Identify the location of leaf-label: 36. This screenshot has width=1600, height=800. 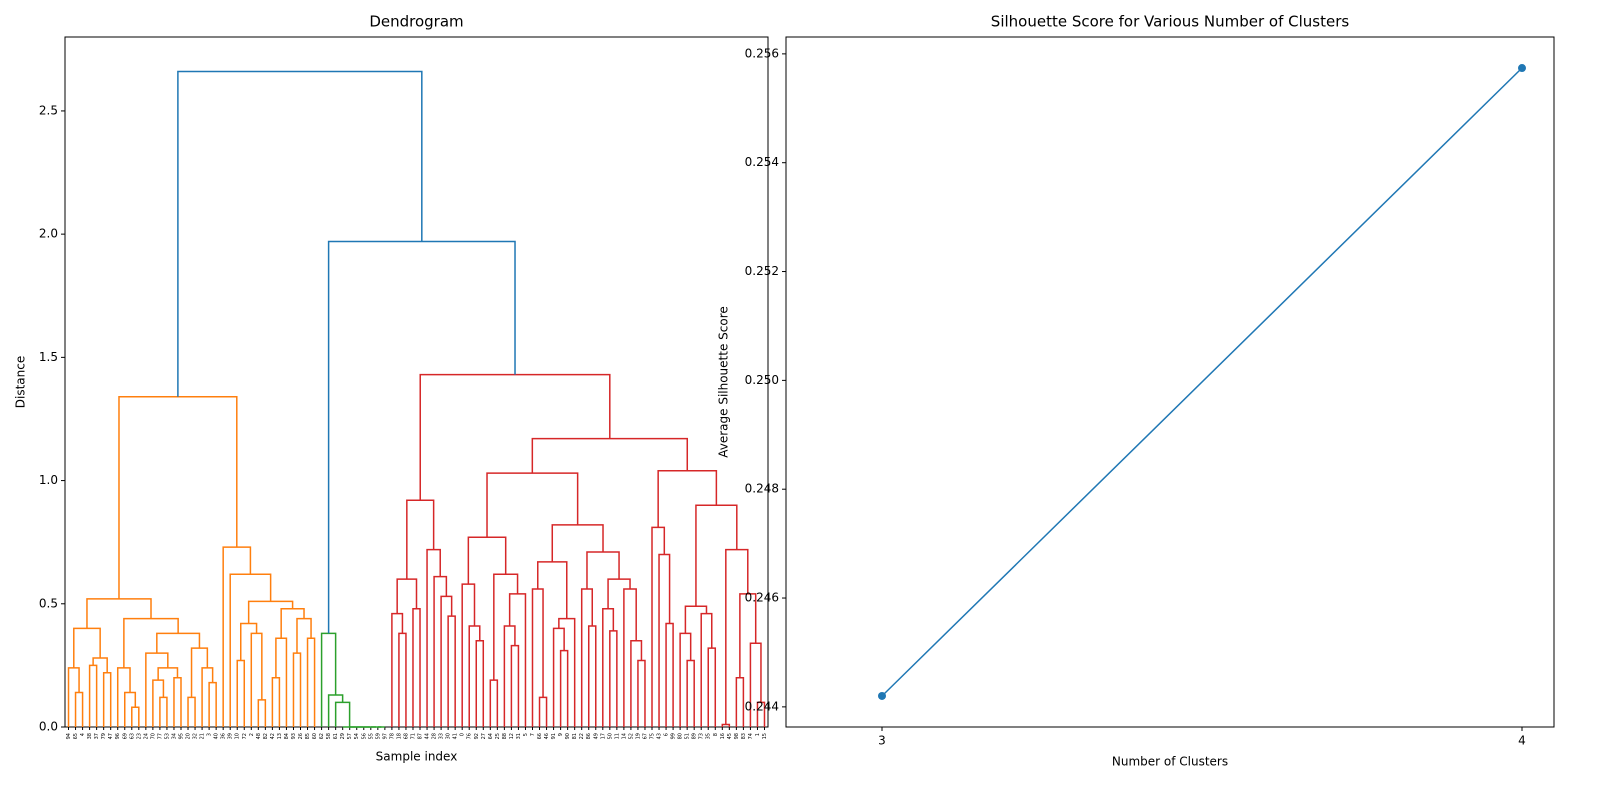
(224, 736).